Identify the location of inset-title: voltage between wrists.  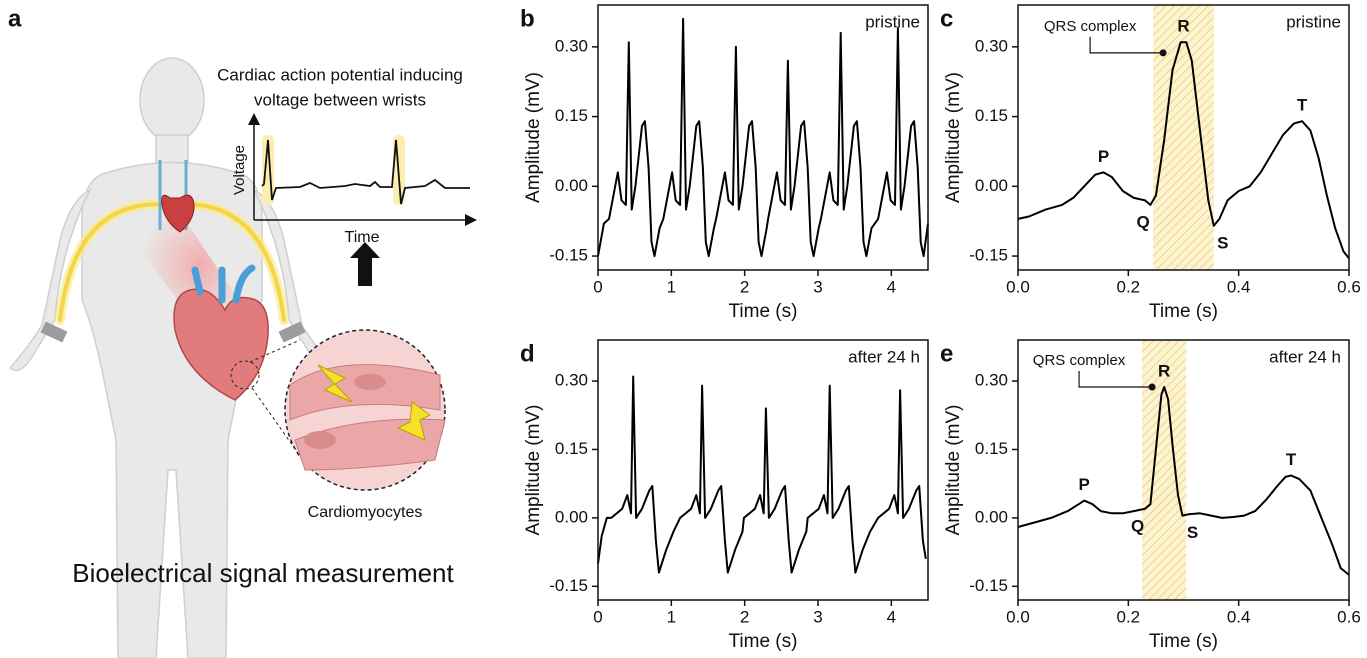
(340, 99).